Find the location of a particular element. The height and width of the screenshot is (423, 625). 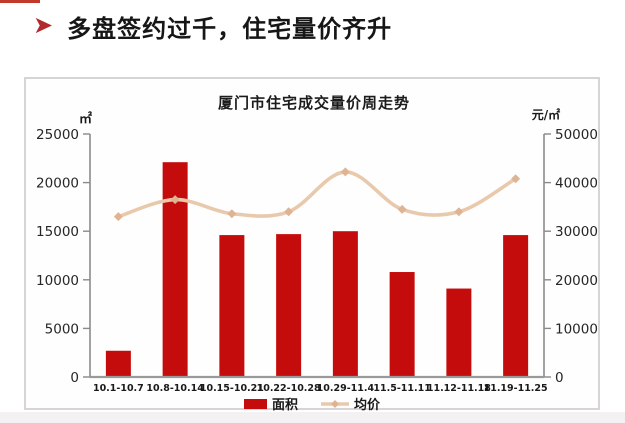

x-axis-label: 10.15-10.21 is located at coordinates (232, 388).